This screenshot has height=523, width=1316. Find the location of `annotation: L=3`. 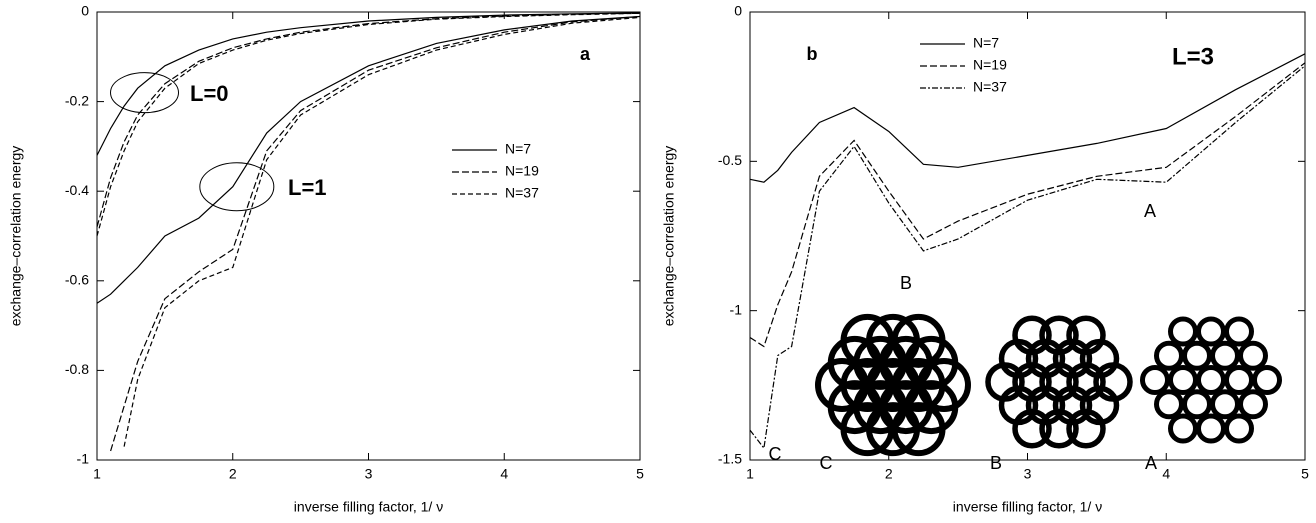

annotation: L=3 is located at coordinates (1193, 56).